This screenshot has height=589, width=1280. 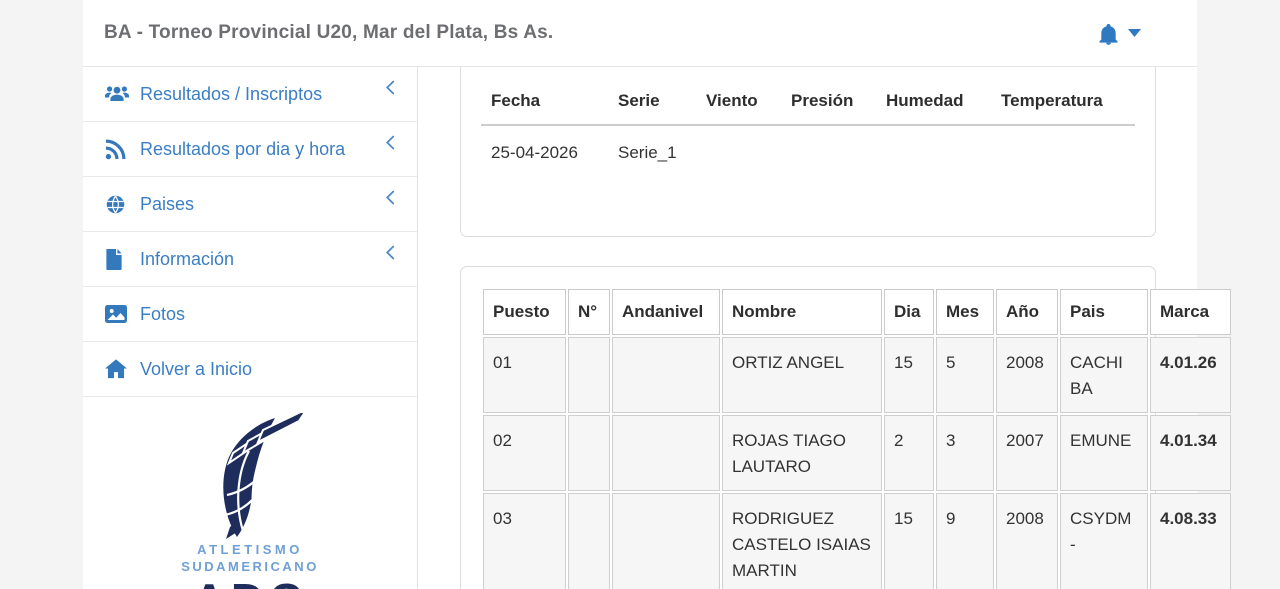 What do you see at coordinates (933, 108) in the screenshot?
I see `series-header-humedad: Humedad` at bounding box center [933, 108].